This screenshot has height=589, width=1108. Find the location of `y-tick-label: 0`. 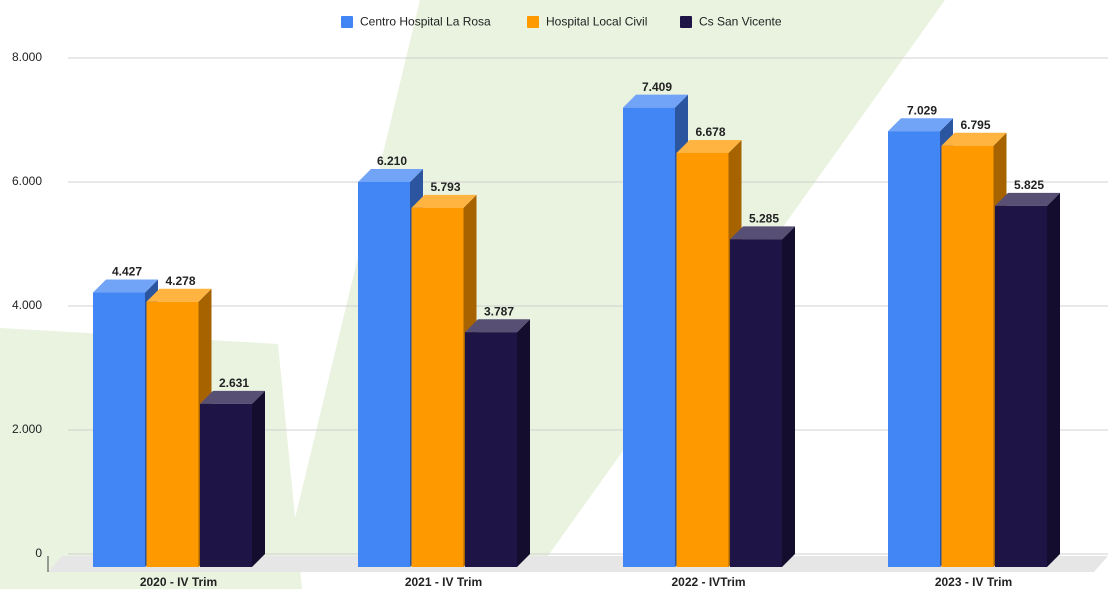

y-tick-label: 0 is located at coordinates (38, 553).